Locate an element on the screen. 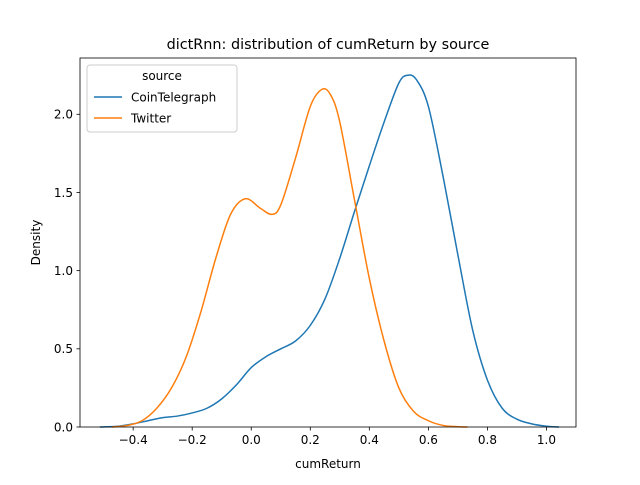  x-tick-label: 0.2 is located at coordinates (310, 440).